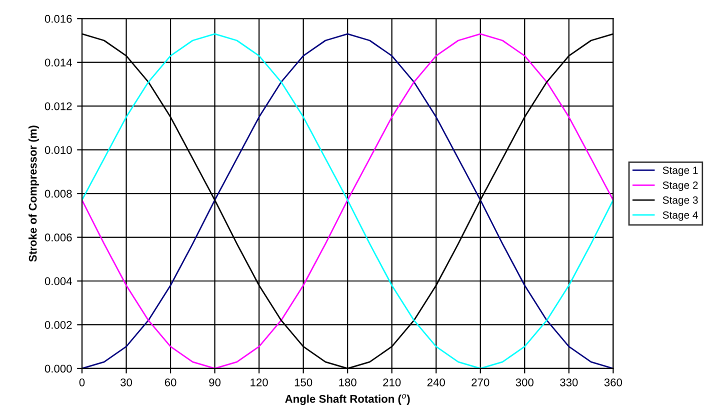 The image size is (713, 414). What do you see at coordinates (33, 194) in the screenshot?
I see `y-axis-title: Stroke of Compressor (m)` at bounding box center [33, 194].